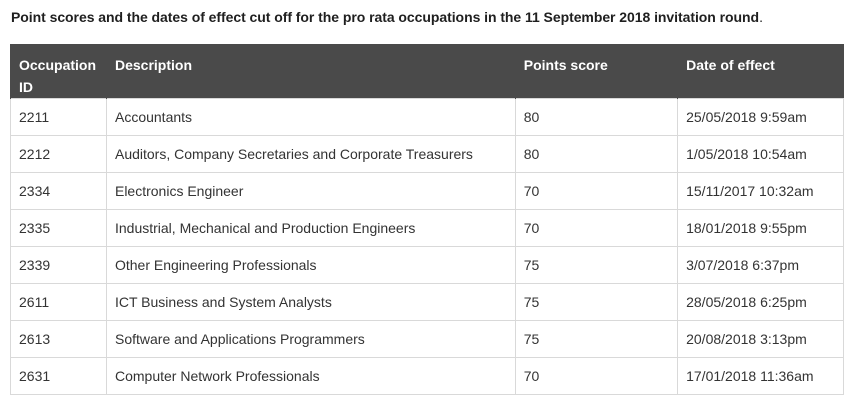 Image resolution: width=859 pixels, height=418 pixels. What do you see at coordinates (760, 228) in the screenshot?
I see `cell-date-of-effect: 18/01/2018 9:55pm` at bounding box center [760, 228].